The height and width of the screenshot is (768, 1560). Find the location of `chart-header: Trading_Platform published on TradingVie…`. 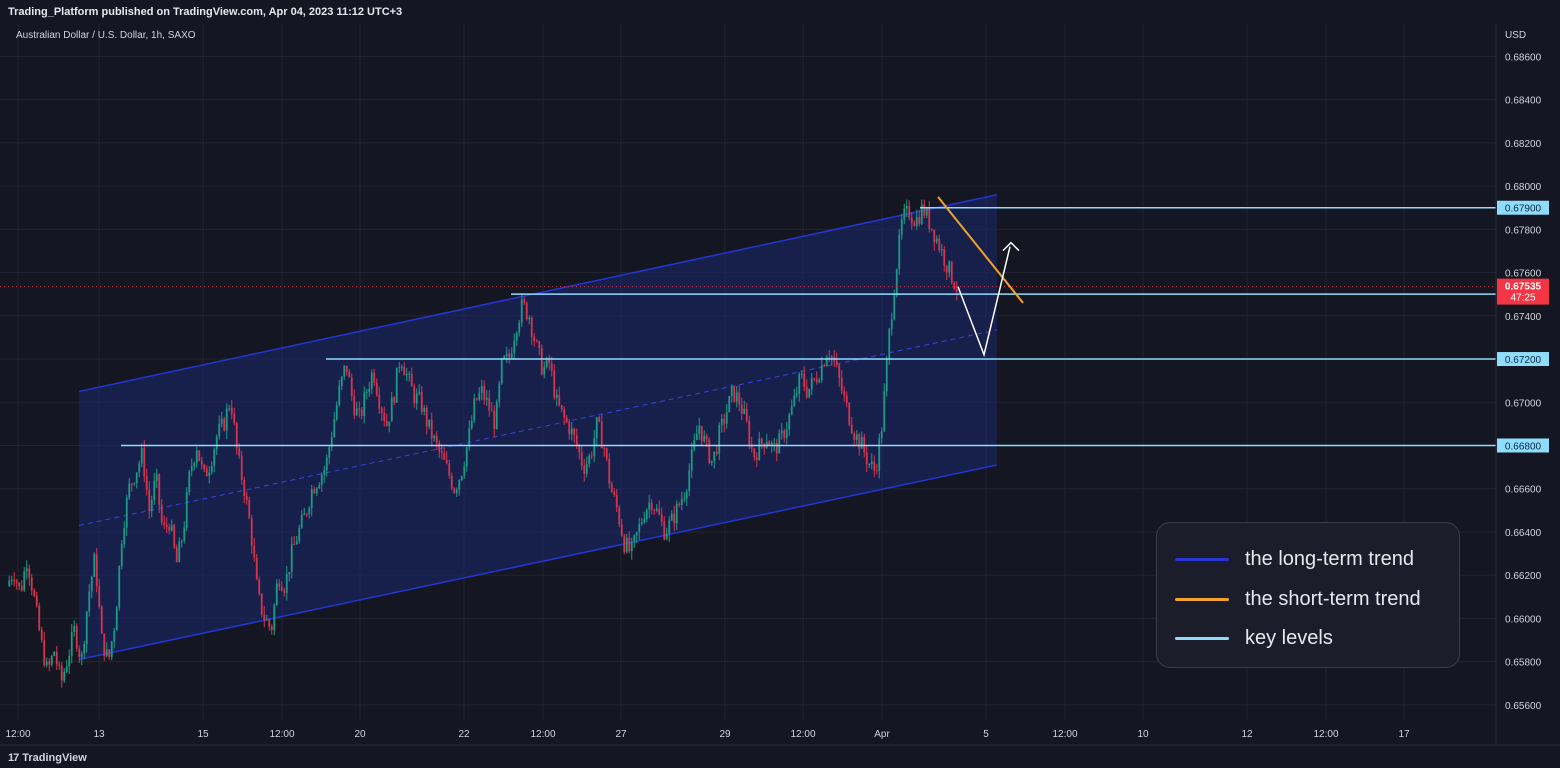

chart-header: Trading_Platform published on TradingVie… is located at coordinates (780, 12).